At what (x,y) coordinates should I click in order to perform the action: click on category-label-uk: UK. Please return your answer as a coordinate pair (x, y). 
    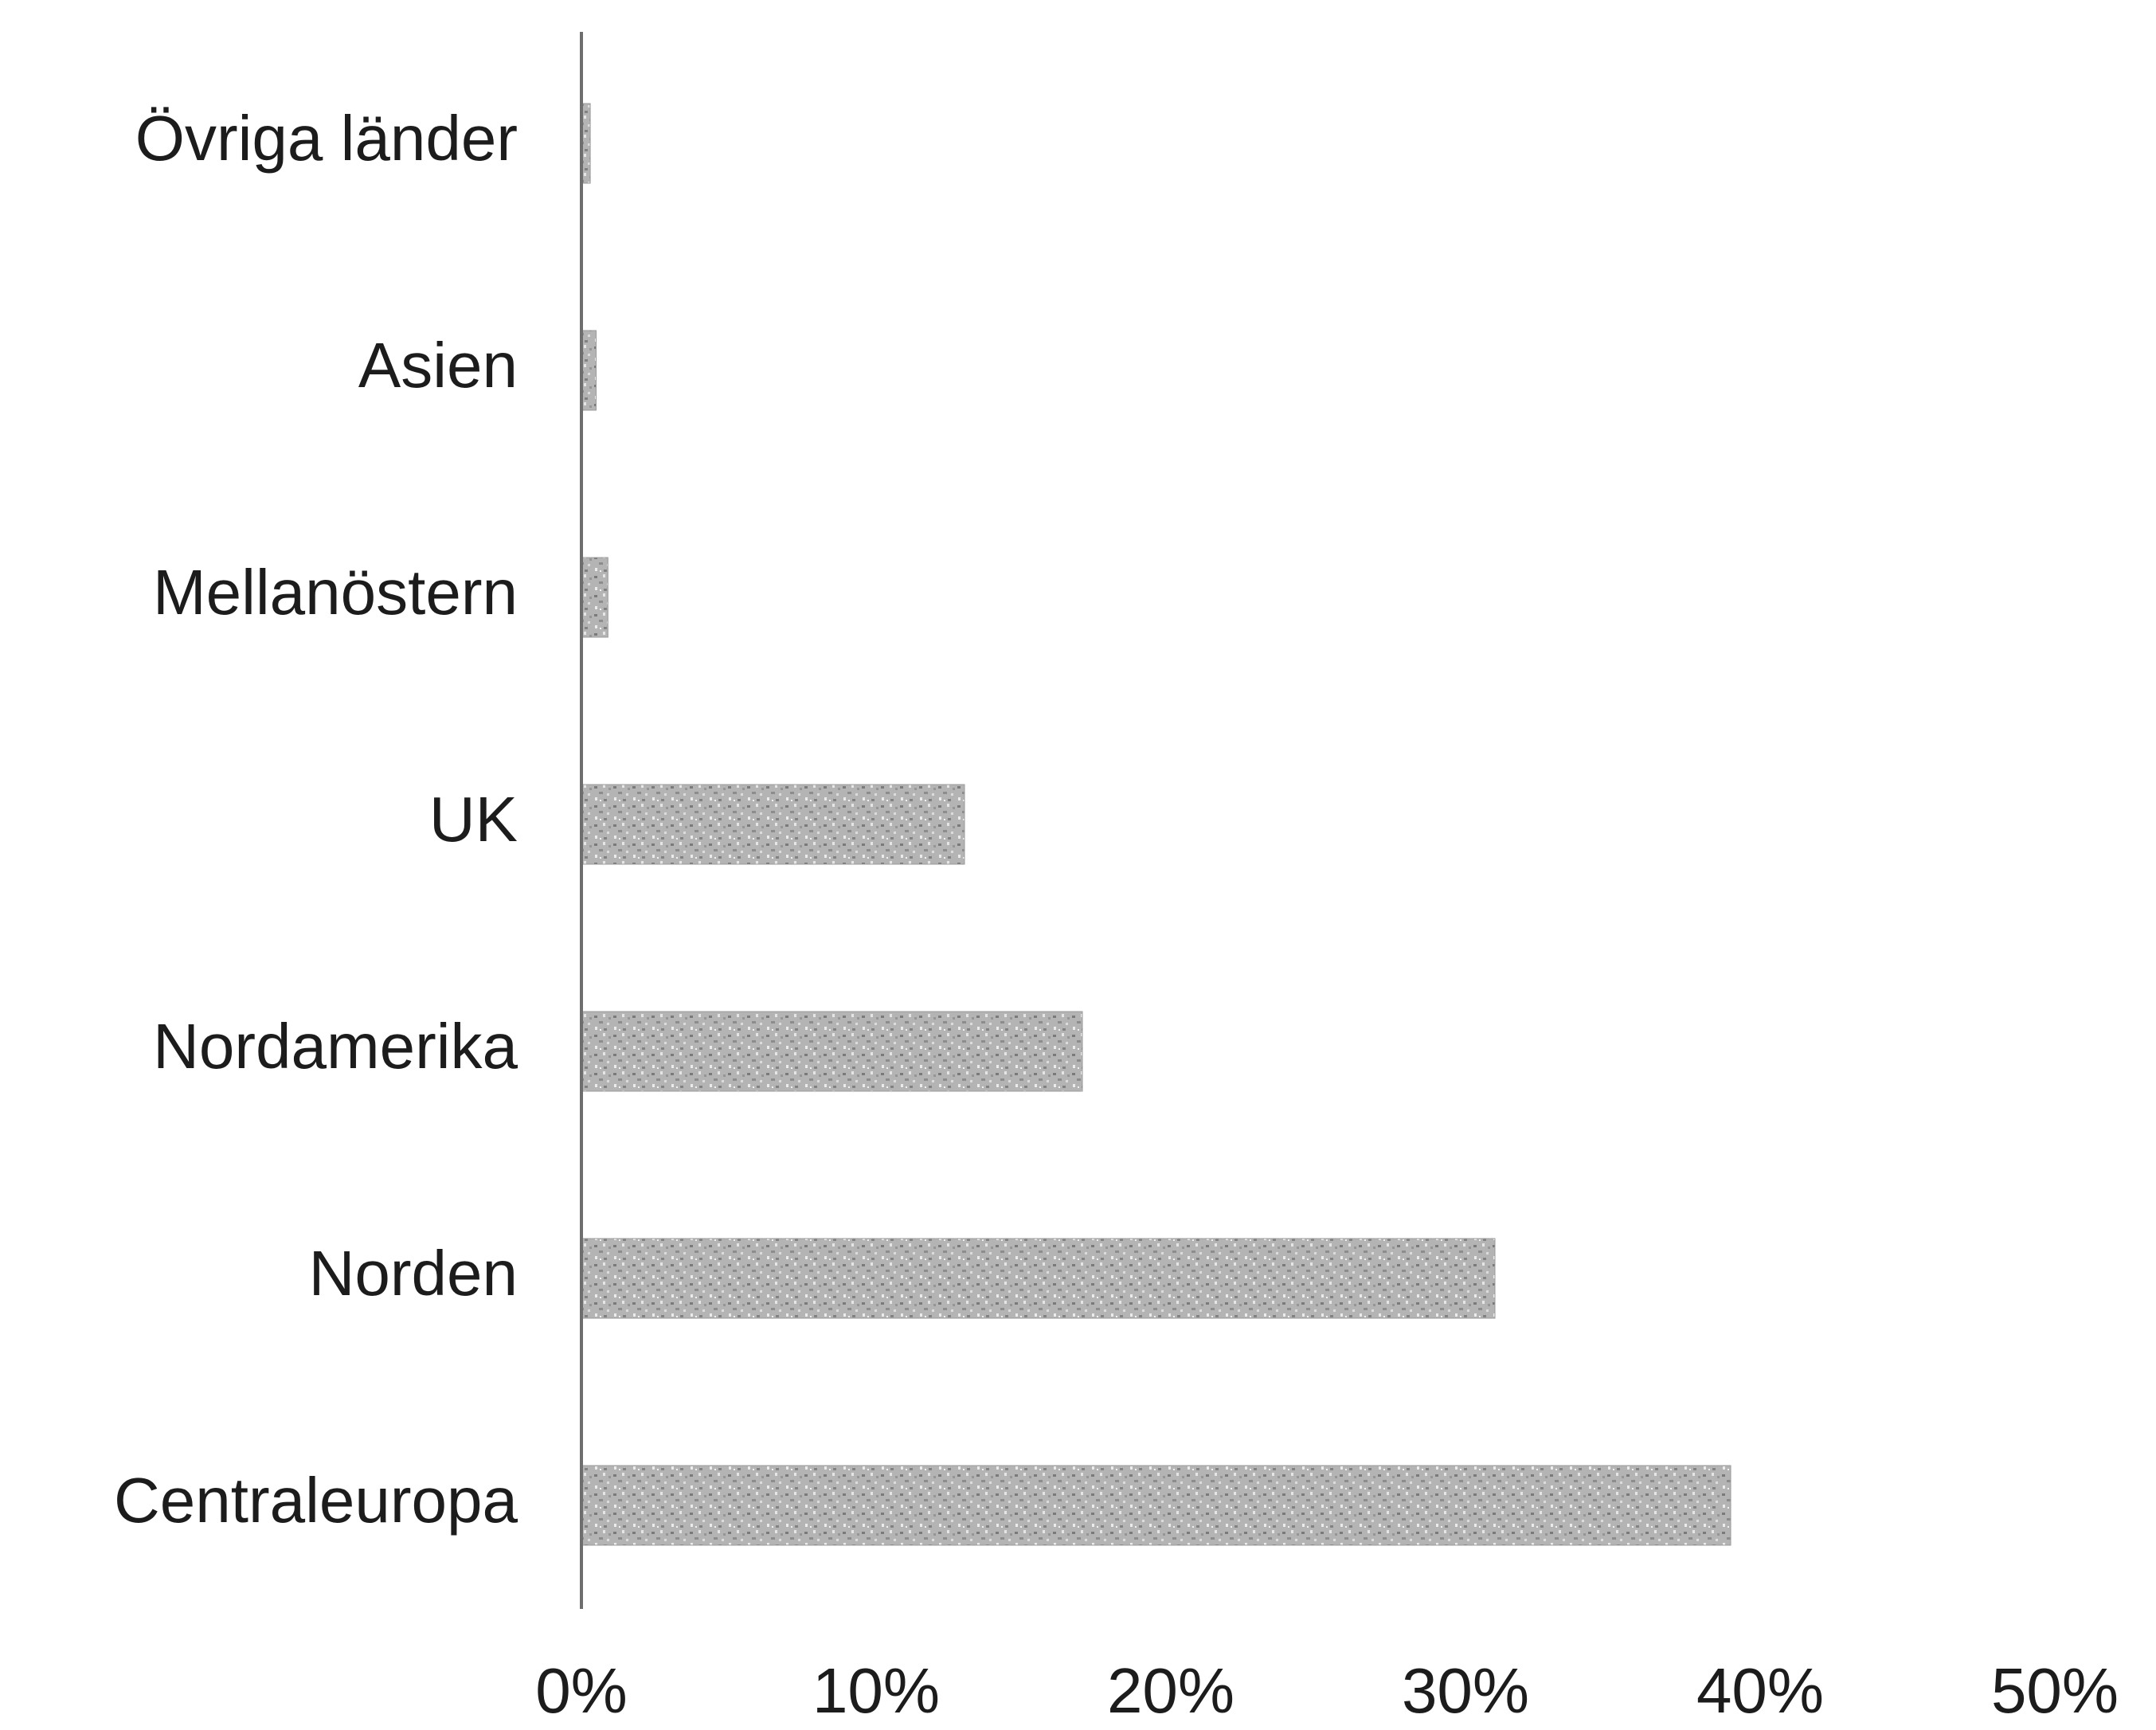
    Looking at the image, I should click on (474, 819).